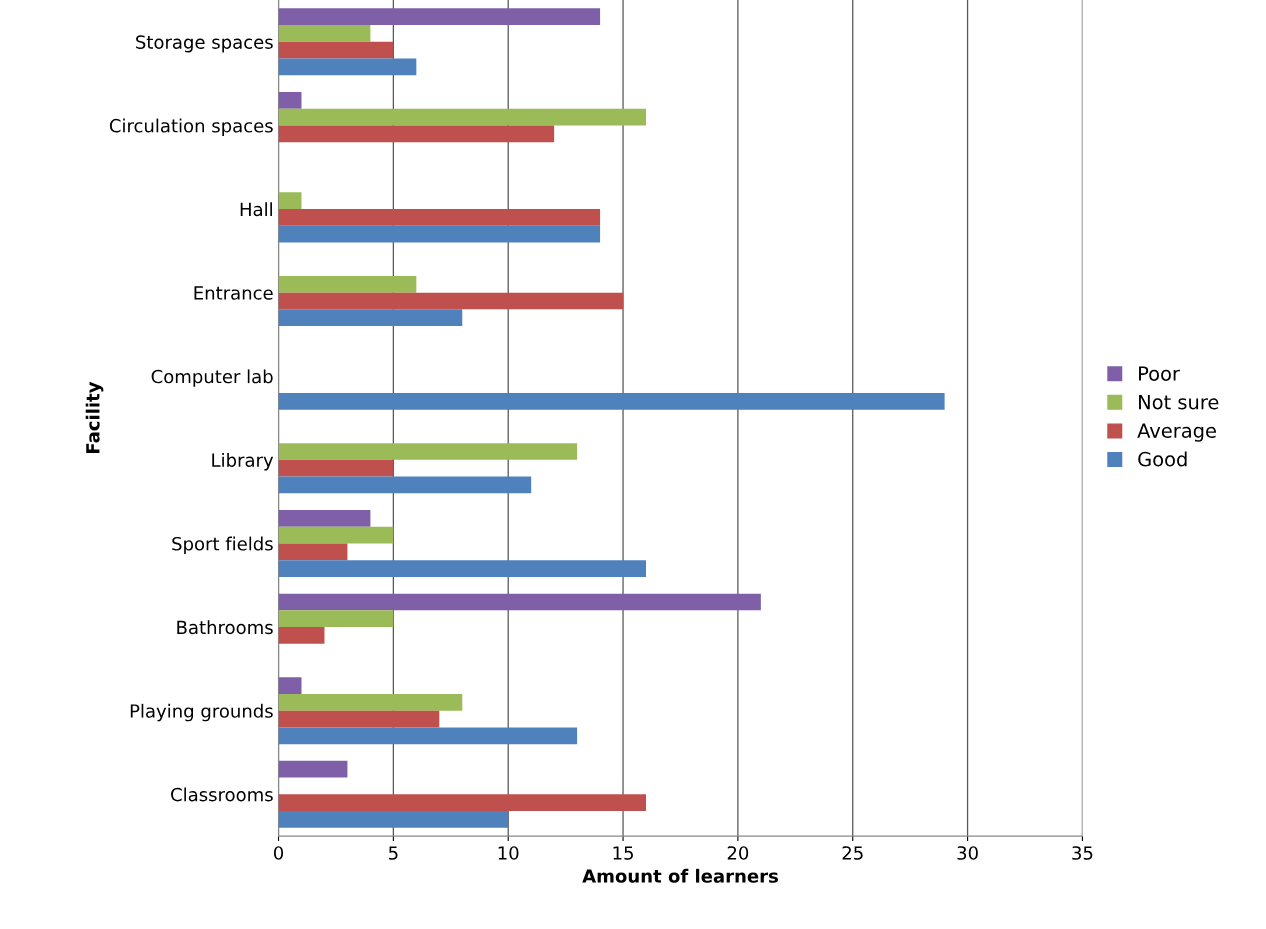  I want to click on y-tick-label: Computer lab, so click(212, 378).